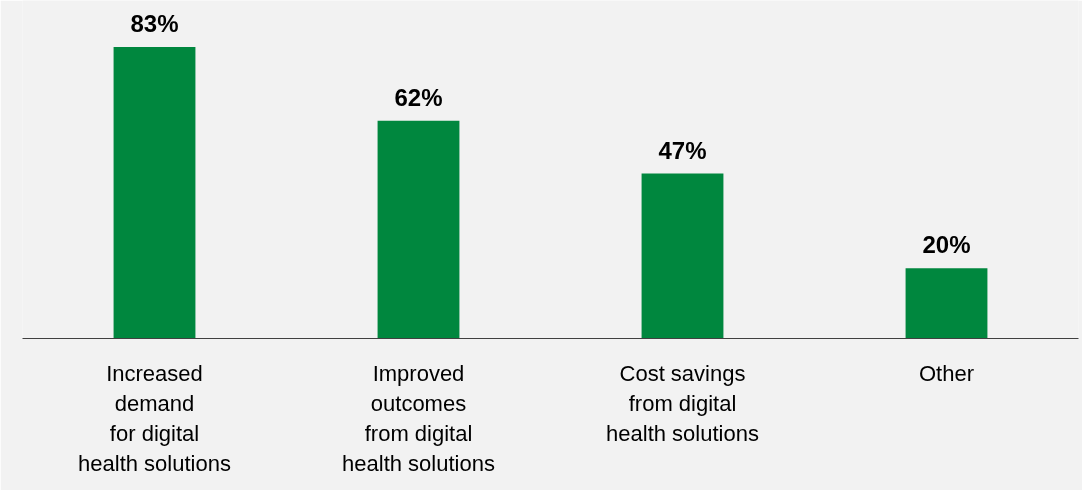 The image size is (1082, 490). Describe the element at coordinates (154, 418) in the screenshot. I see `x-tick-label: Increased demand for digital health solutions` at that location.